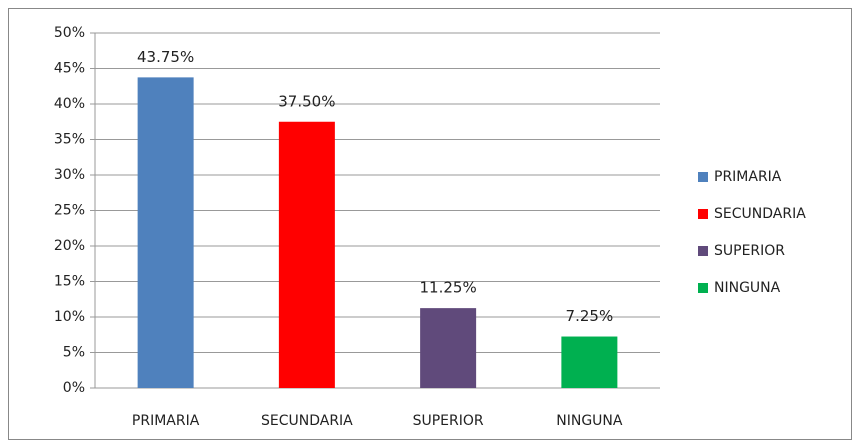 The width and height of the screenshot is (856, 448). What do you see at coordinates (69, 211) in the screenshot?
I see `y-tick-label: 25%` at bounding box center [69, 211].